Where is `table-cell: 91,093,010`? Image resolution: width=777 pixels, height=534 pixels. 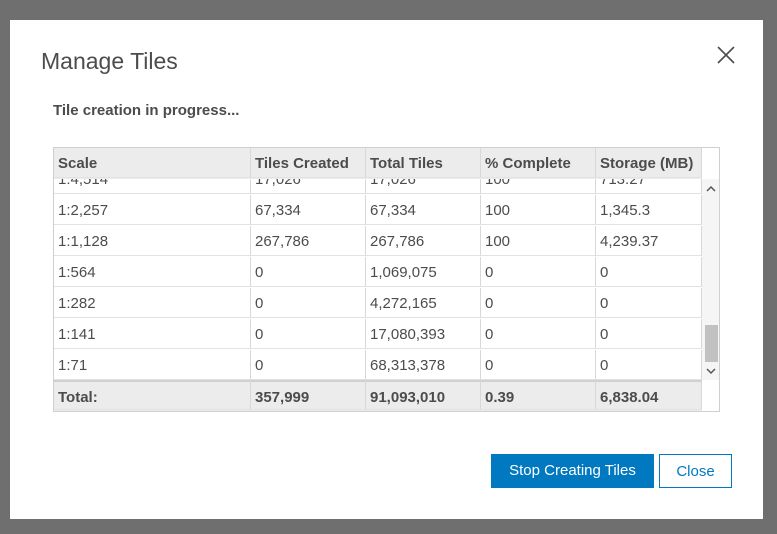
table-cell: 91,093,010 is located at coordinates (423, 395).